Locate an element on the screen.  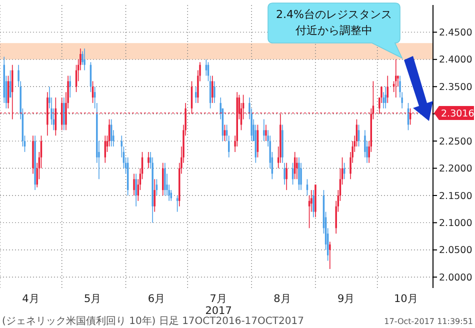
text: 17-Oct-2017 11:39:51 is located at coordinates (428, 321).